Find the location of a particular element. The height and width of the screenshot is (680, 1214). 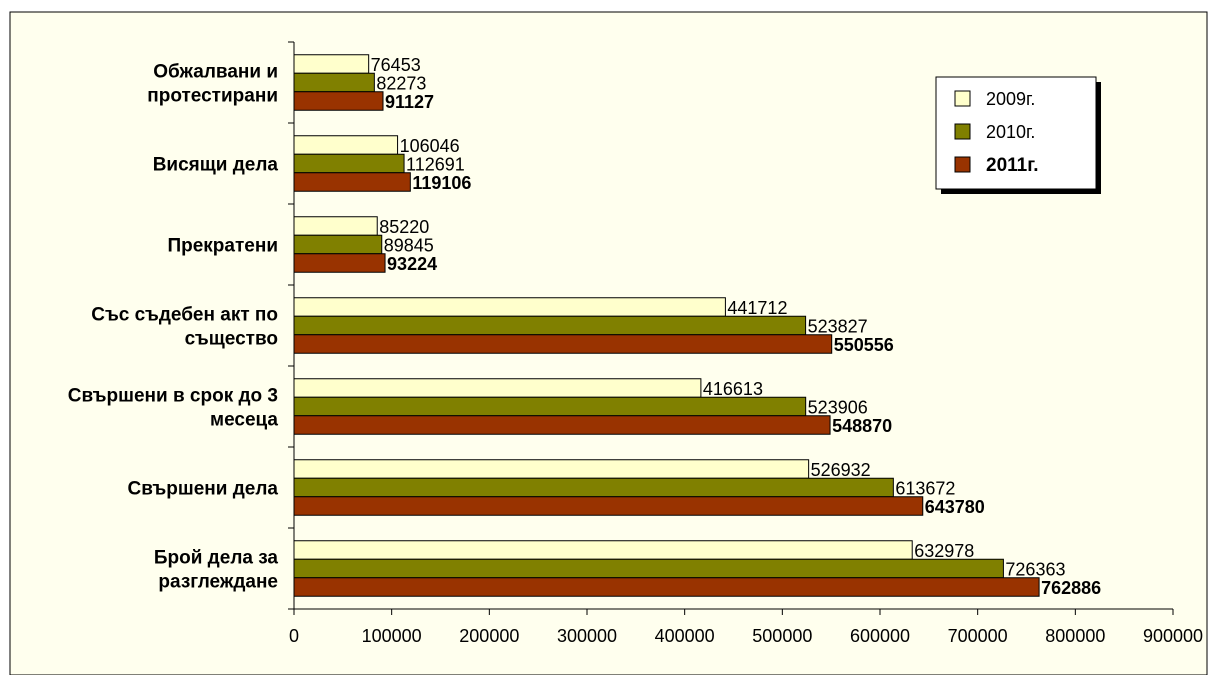

data-label: 523906 is located at coordinates (838, 408).